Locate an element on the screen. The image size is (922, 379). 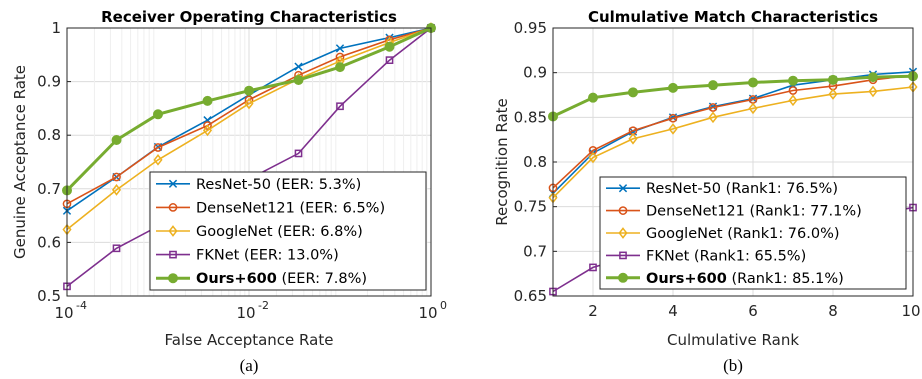
cmc-legend-box is located at coordinates (753, 233).